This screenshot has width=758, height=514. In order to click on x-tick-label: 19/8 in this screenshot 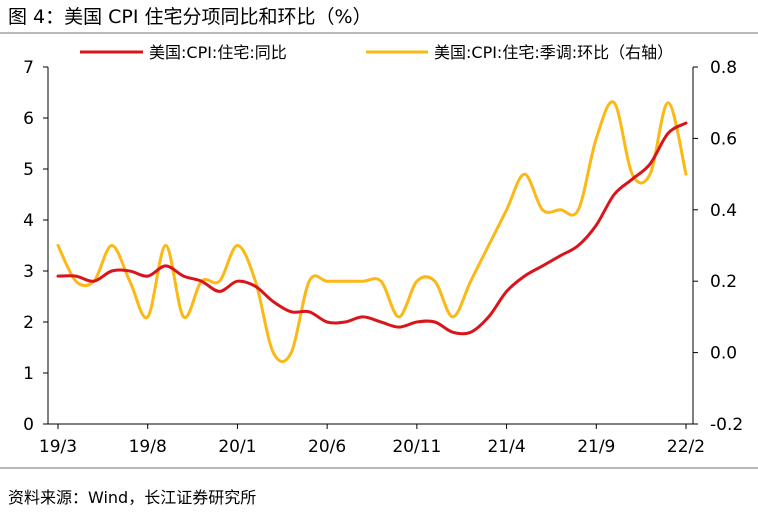, I will do `click(148, 447)`.